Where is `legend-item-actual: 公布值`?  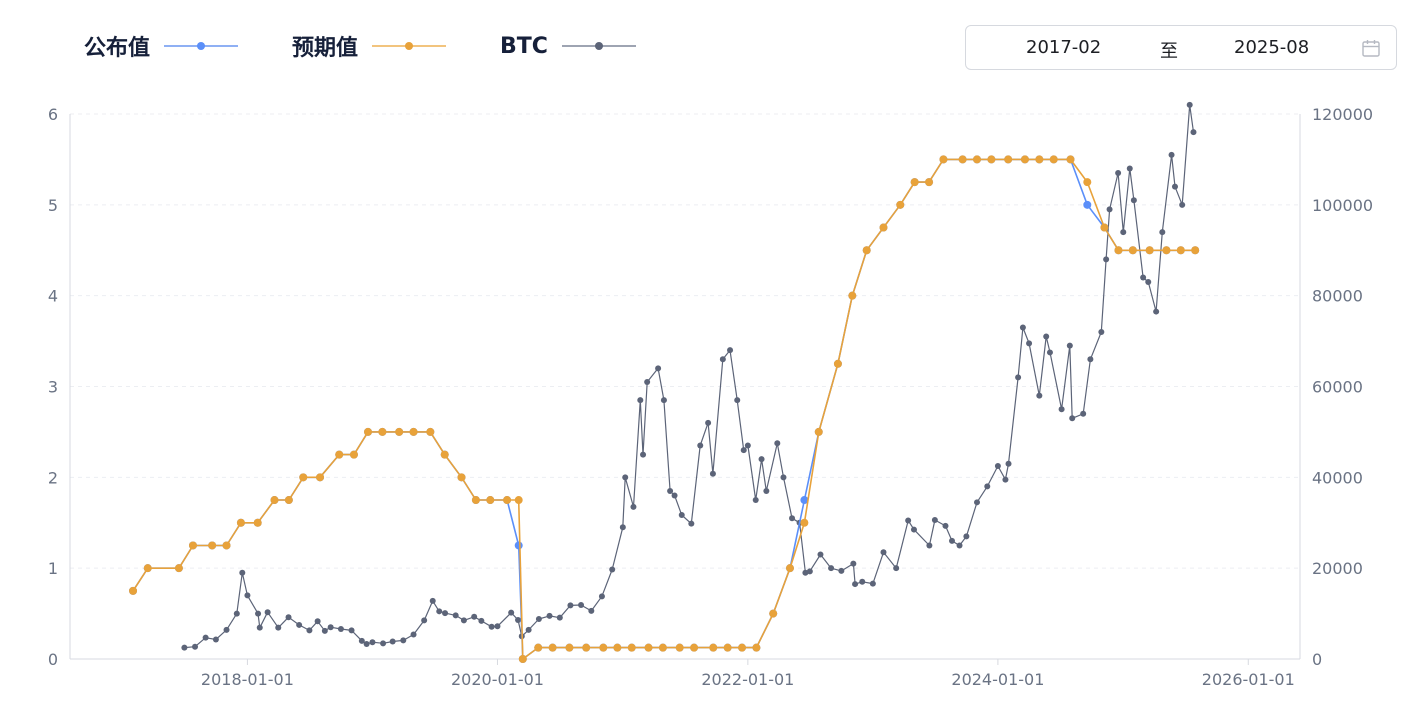 legend-item-actual: 公布值 is located at coordinates (162, 46).